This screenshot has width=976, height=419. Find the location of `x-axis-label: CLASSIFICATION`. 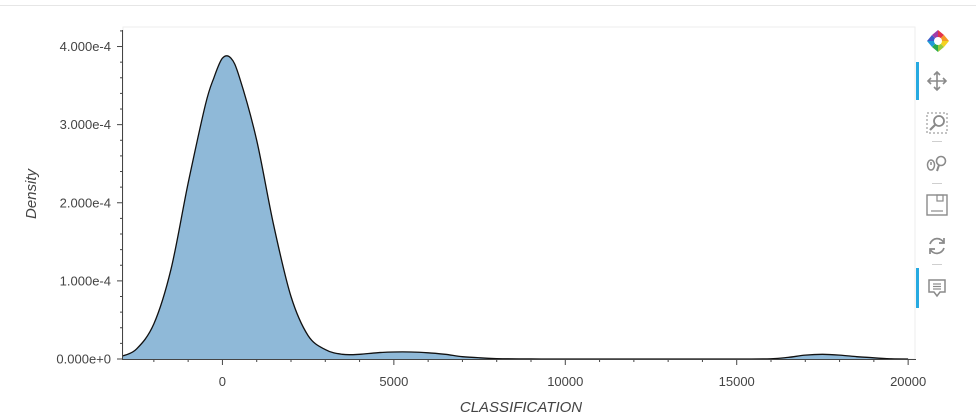

x-axis-label: CLASSIFICATION is located at coordinates (521, 407).